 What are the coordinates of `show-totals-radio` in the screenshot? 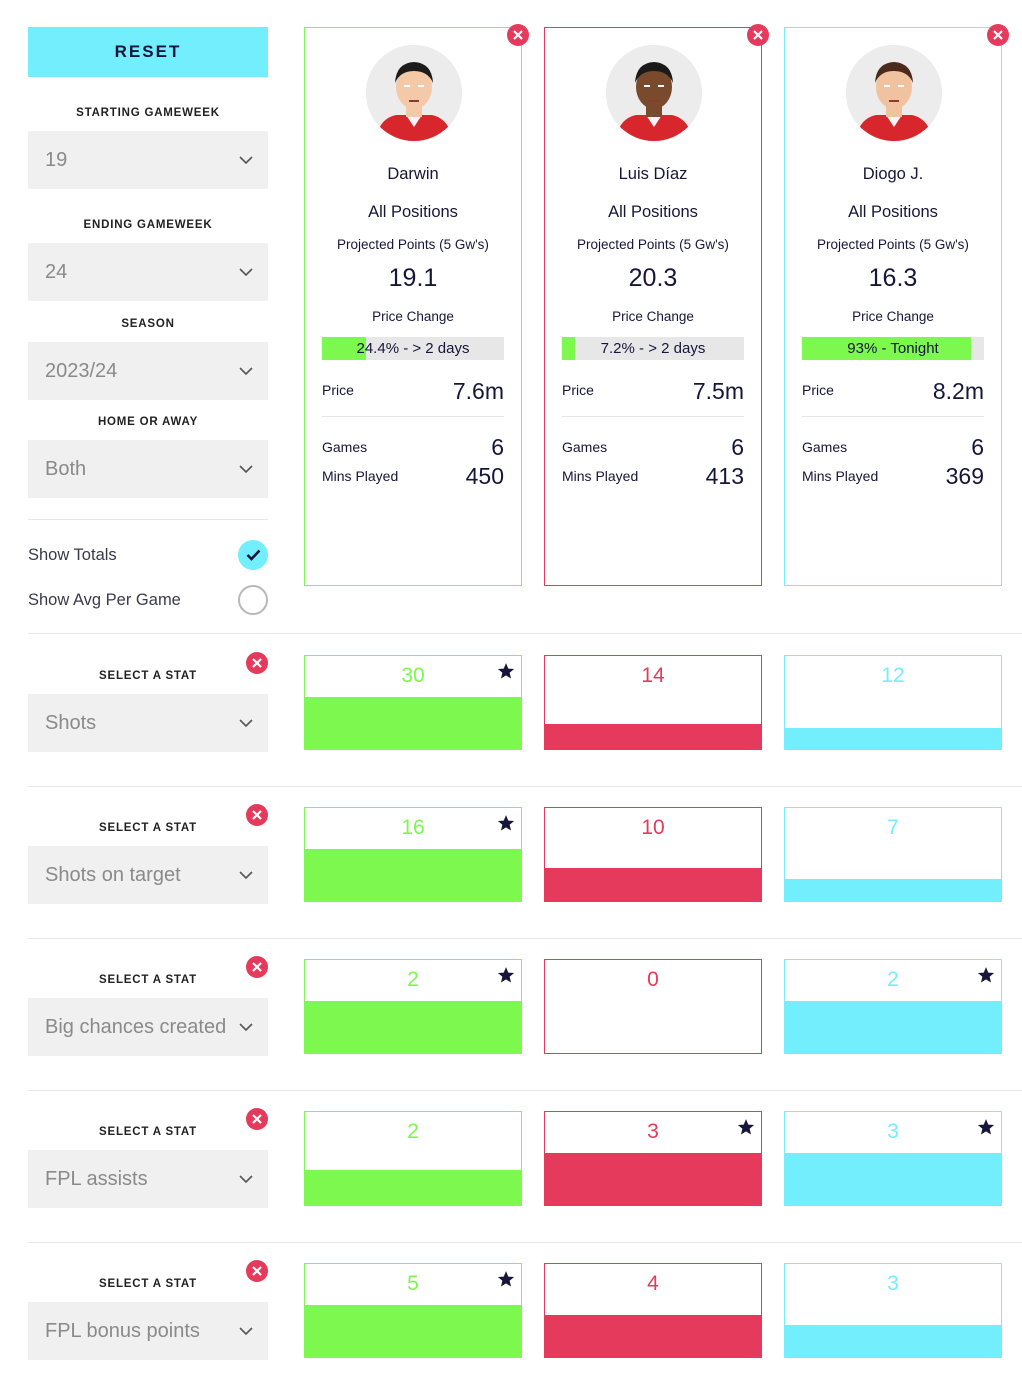 It's located at (253, 555).